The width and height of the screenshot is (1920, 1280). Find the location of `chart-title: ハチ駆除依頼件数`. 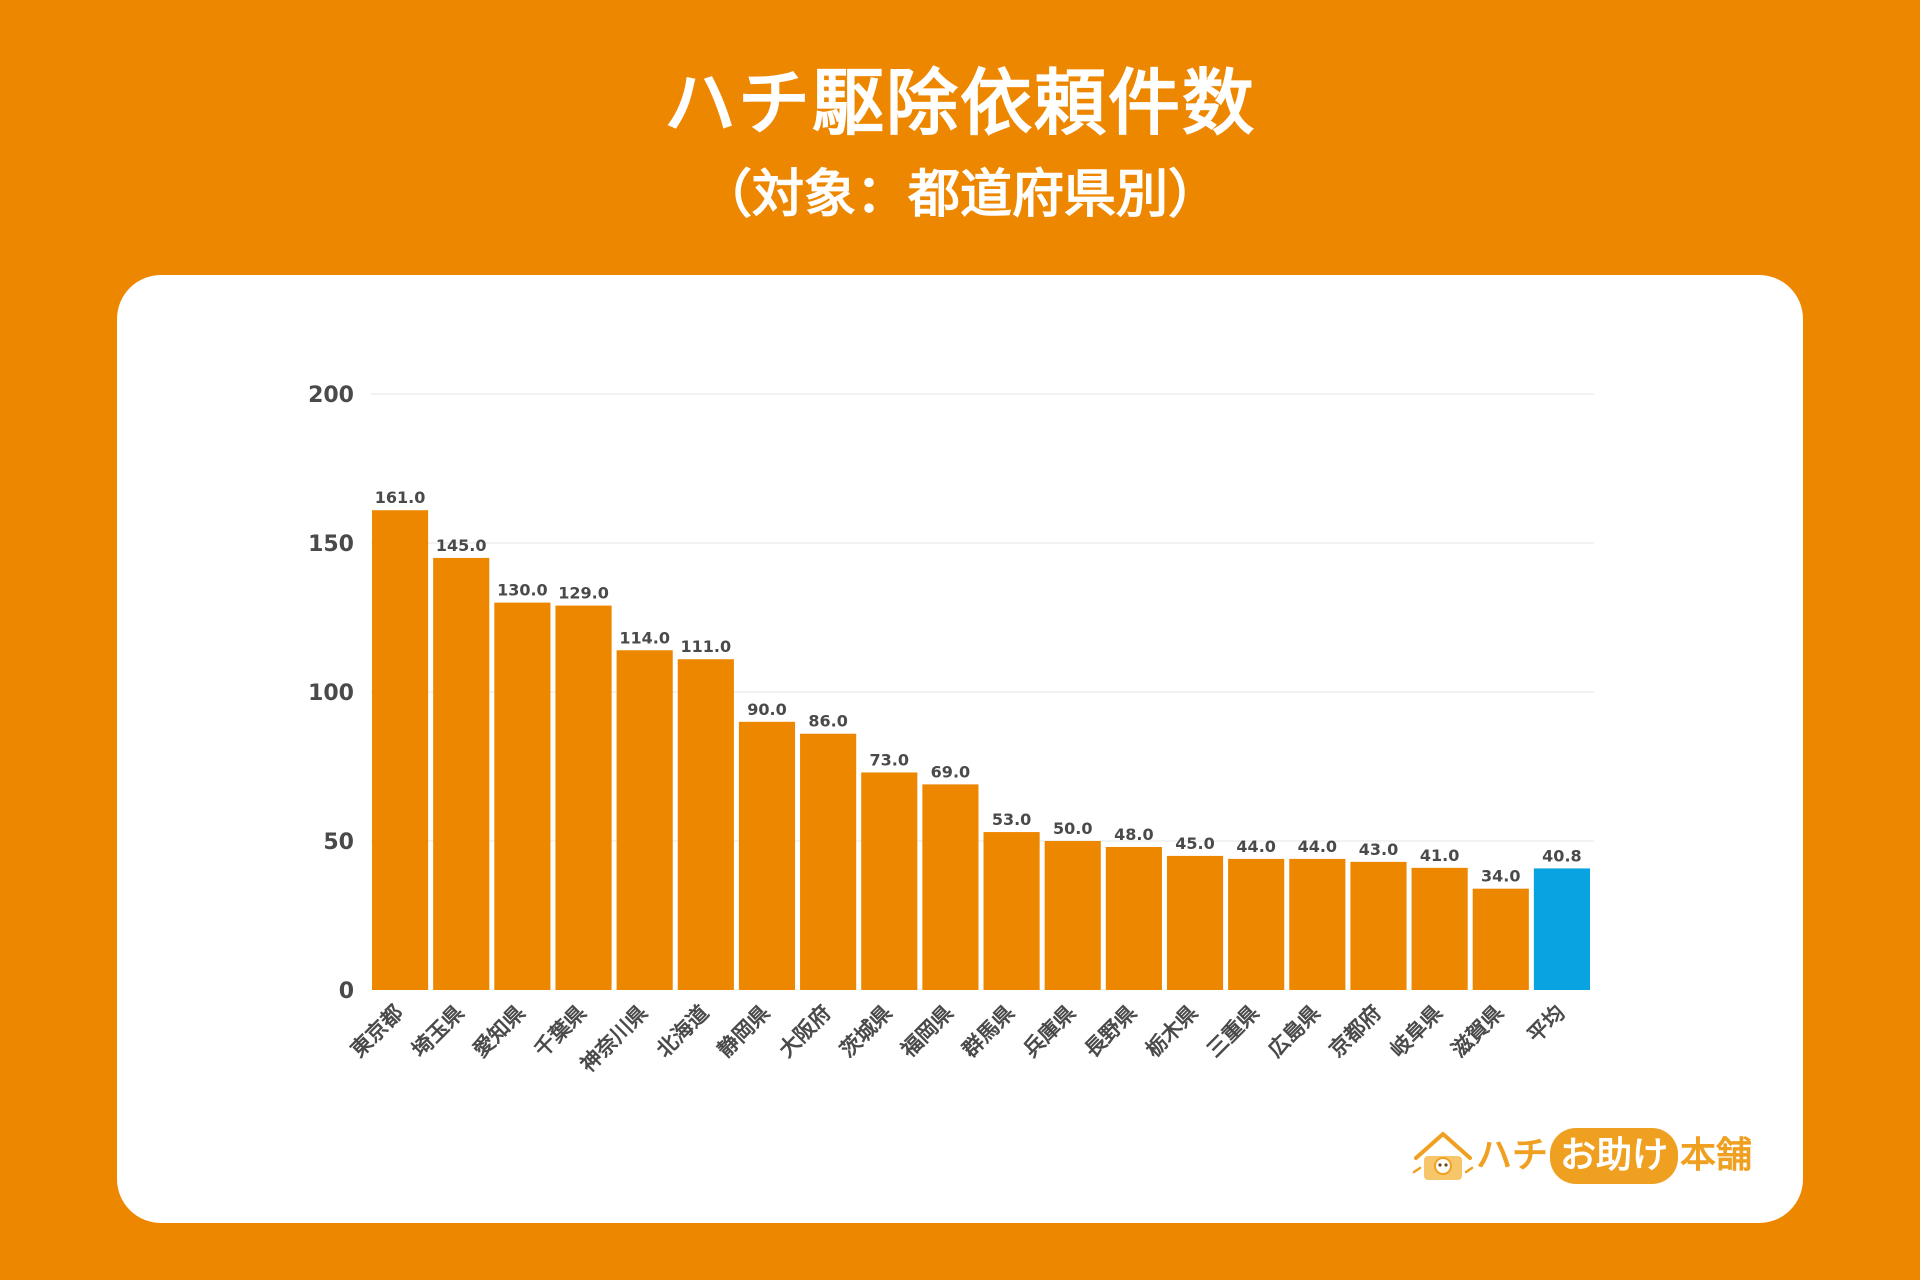

chart-title: ハチ駆除依頼件数 is located at coordinates (959, 103).